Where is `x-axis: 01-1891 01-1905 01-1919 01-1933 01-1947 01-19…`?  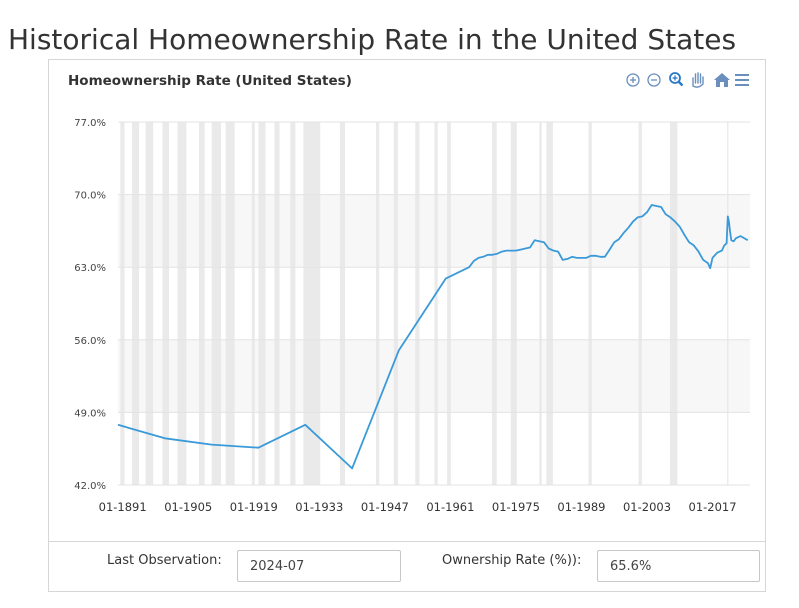 x-axis: 01-1891 01-1905 01-1919 01-1933 01-1947 01-19… is located at coordinates (418, 507).